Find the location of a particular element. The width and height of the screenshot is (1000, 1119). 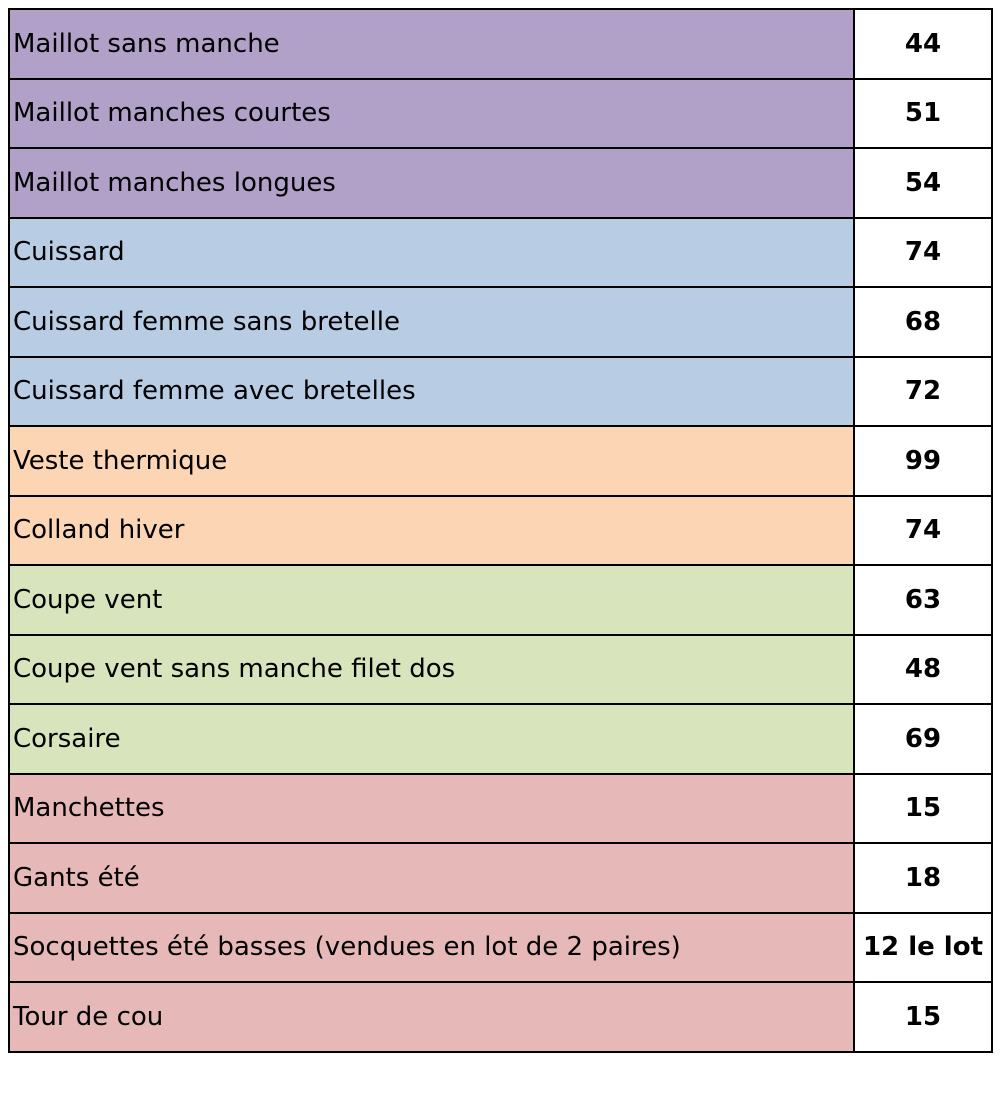

table-row: Cuissard 74 is located at coordinates (500, 252).